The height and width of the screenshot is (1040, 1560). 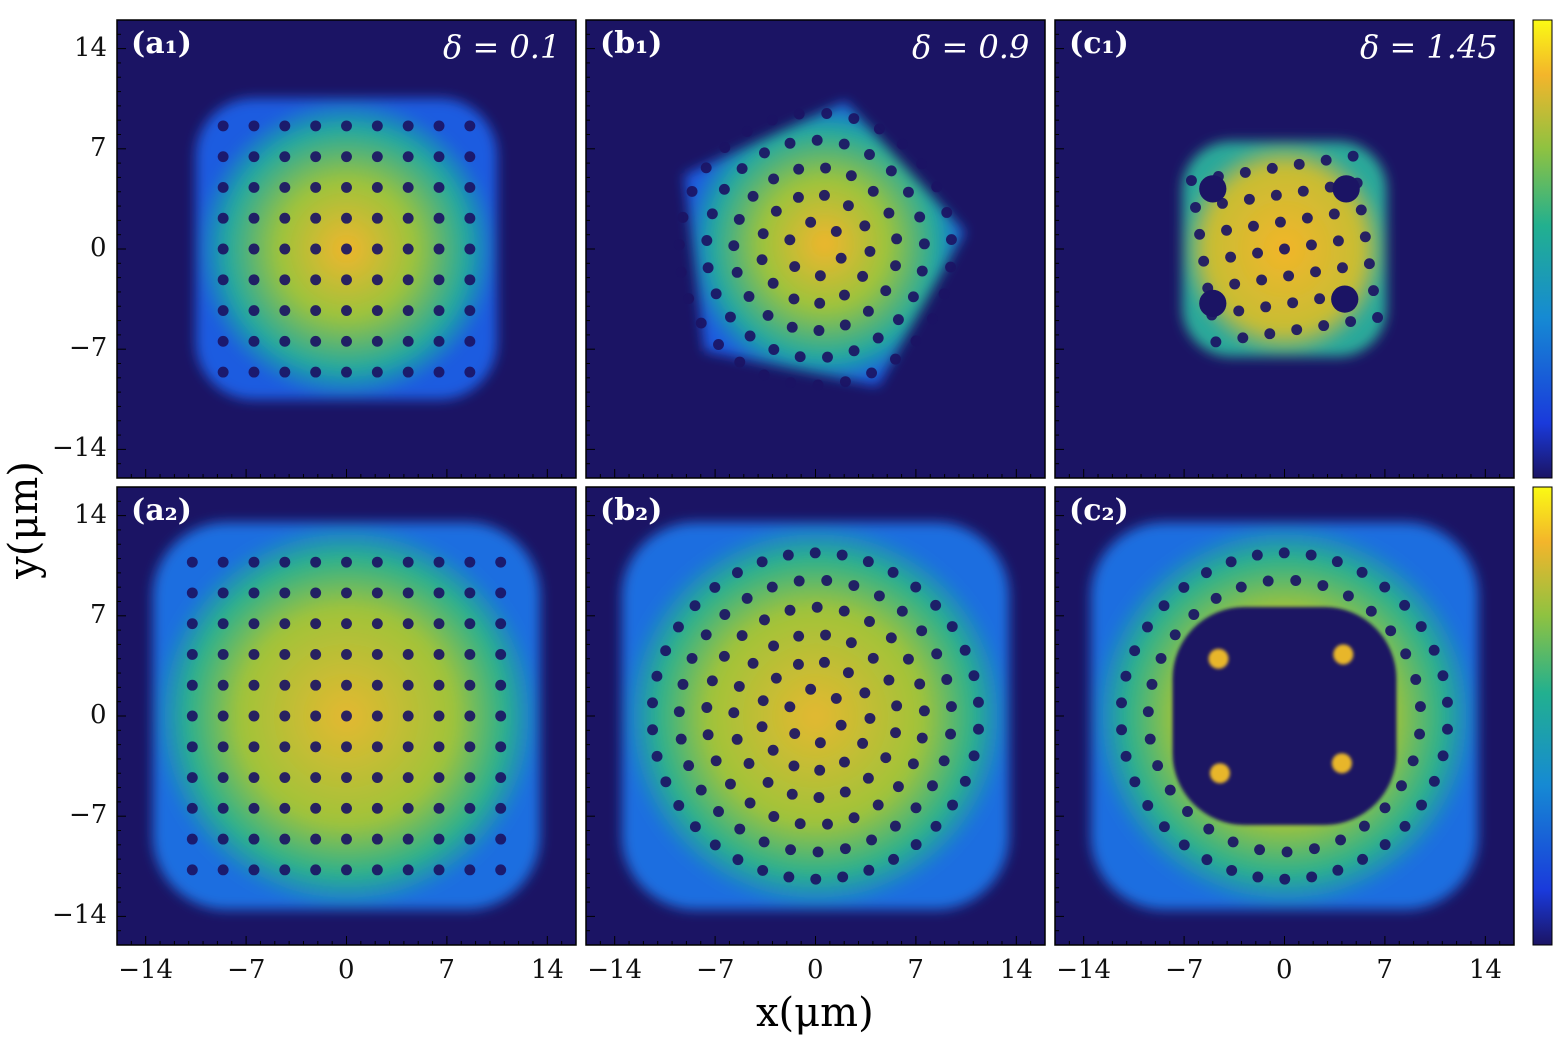 I want to click on density-peak, so click(x=1219, y=773).